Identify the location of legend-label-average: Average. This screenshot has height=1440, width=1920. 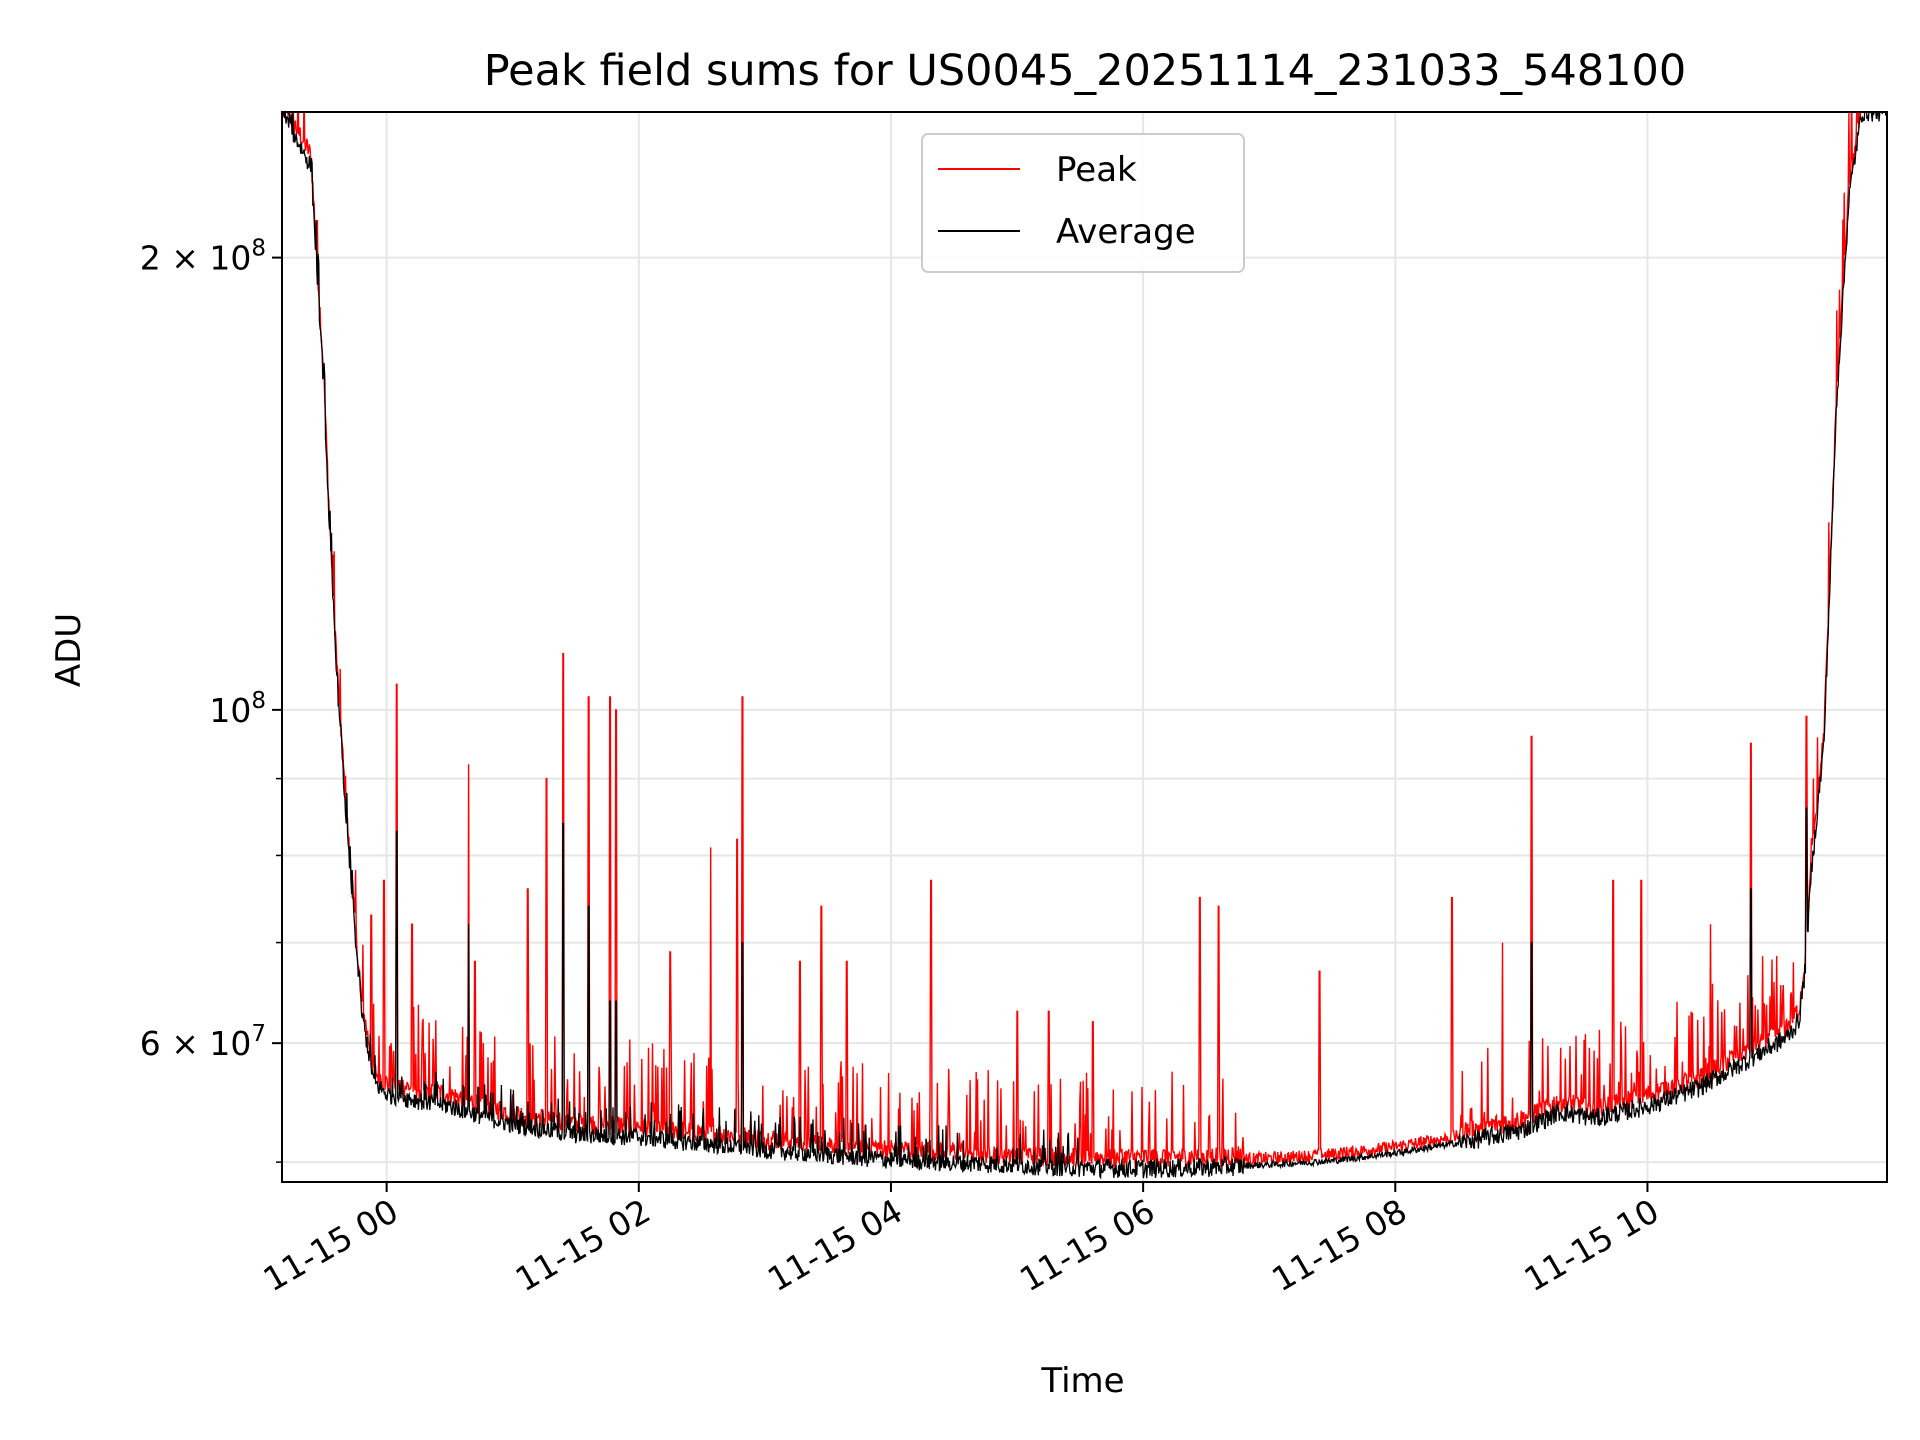
(1126, 232).